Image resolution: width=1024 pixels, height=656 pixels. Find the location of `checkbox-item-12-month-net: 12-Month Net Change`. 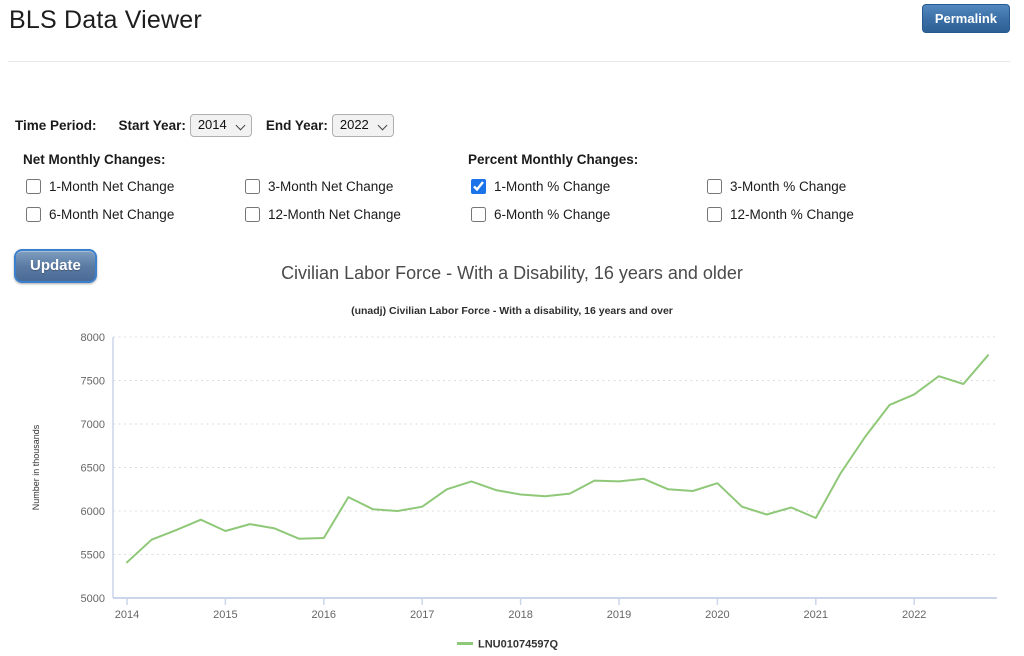

checkbox-item-12-month-net: 12-Month Net Change is located at coordinates (323, 214).